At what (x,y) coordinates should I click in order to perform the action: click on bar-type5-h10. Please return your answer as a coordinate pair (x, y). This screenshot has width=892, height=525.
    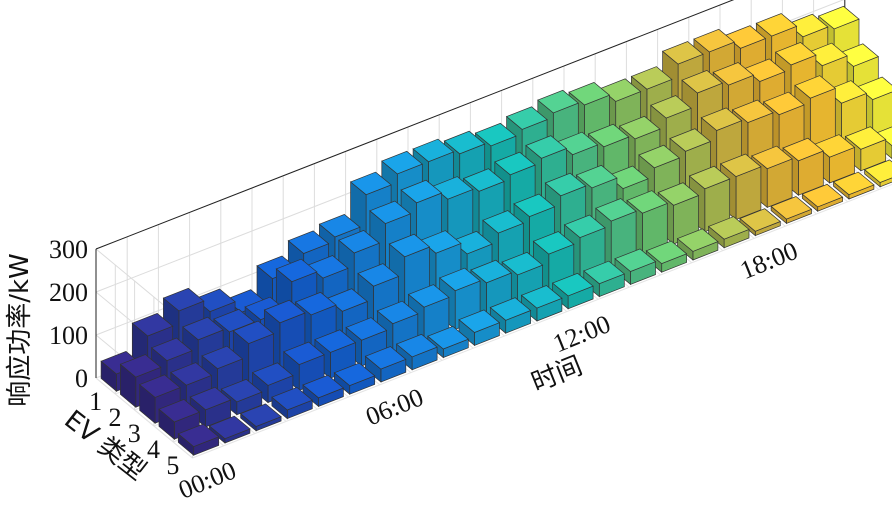
    Looking at the image, I should click on (510, 315).